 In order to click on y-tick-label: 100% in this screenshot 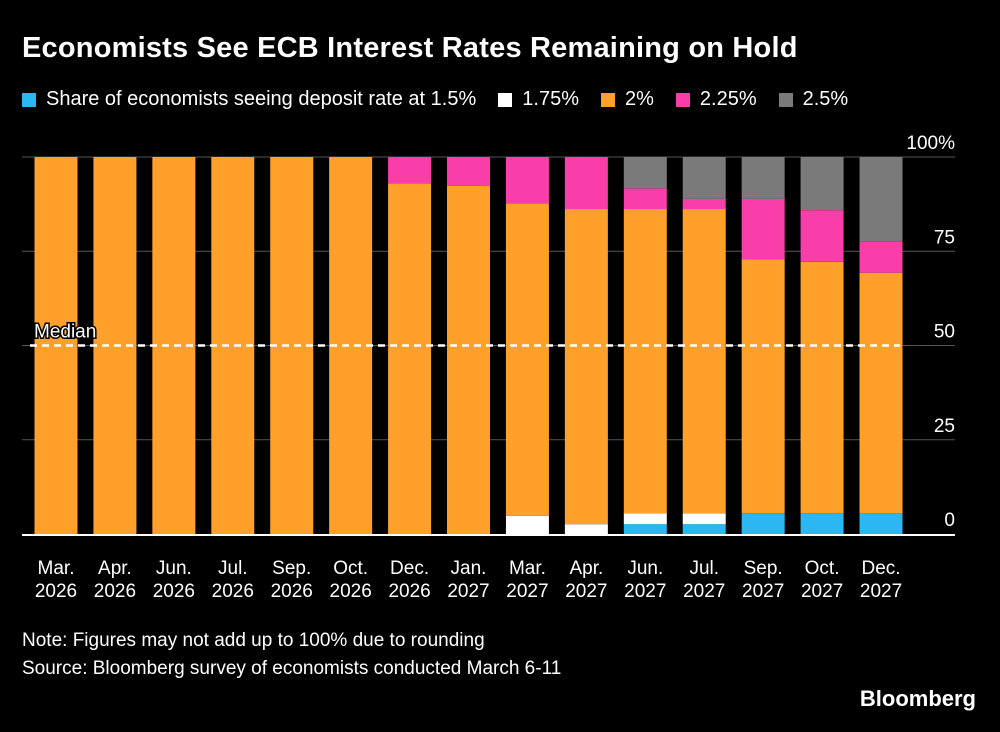, I will do `click(930, 143)`.